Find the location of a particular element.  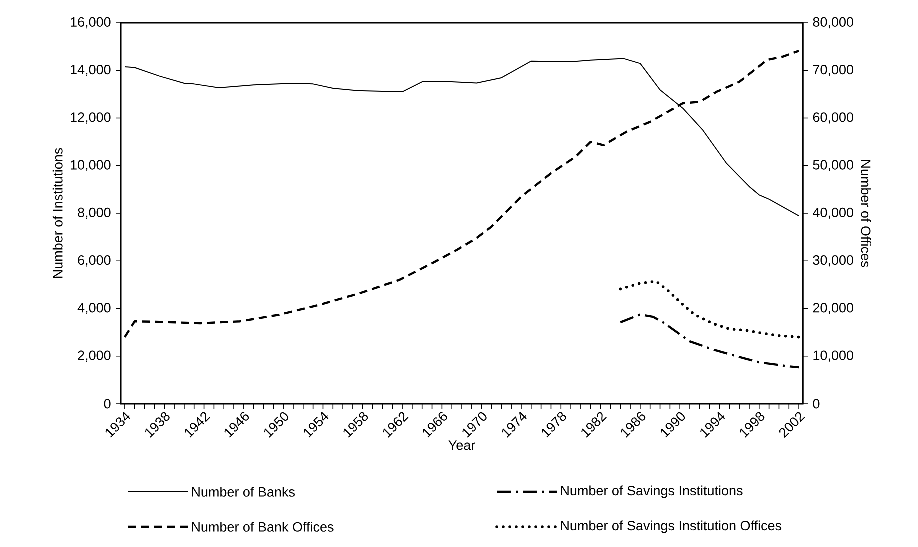

y-tick-label: 2,000 is located at coordinates (94, 356).